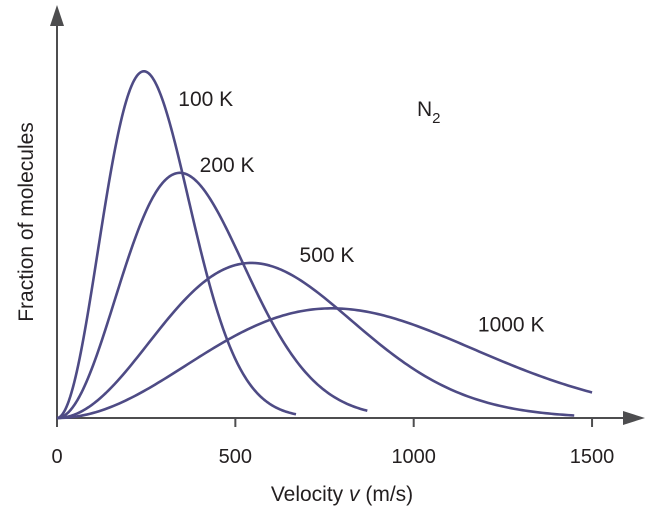 The width and height of the screenshot is (650, 511). I want to click on series-label-100k: 100 K, so click(205, 99).